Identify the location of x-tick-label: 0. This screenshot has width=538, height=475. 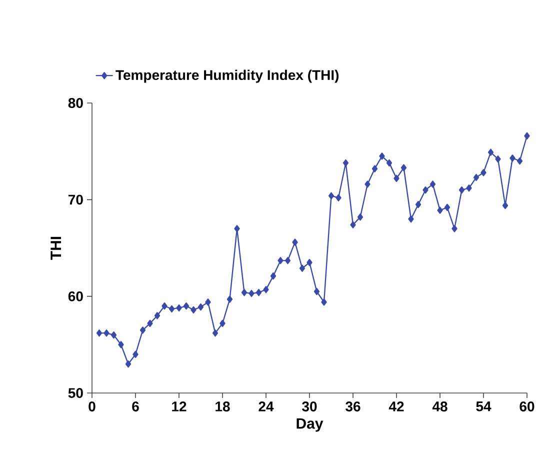
(92, 407).